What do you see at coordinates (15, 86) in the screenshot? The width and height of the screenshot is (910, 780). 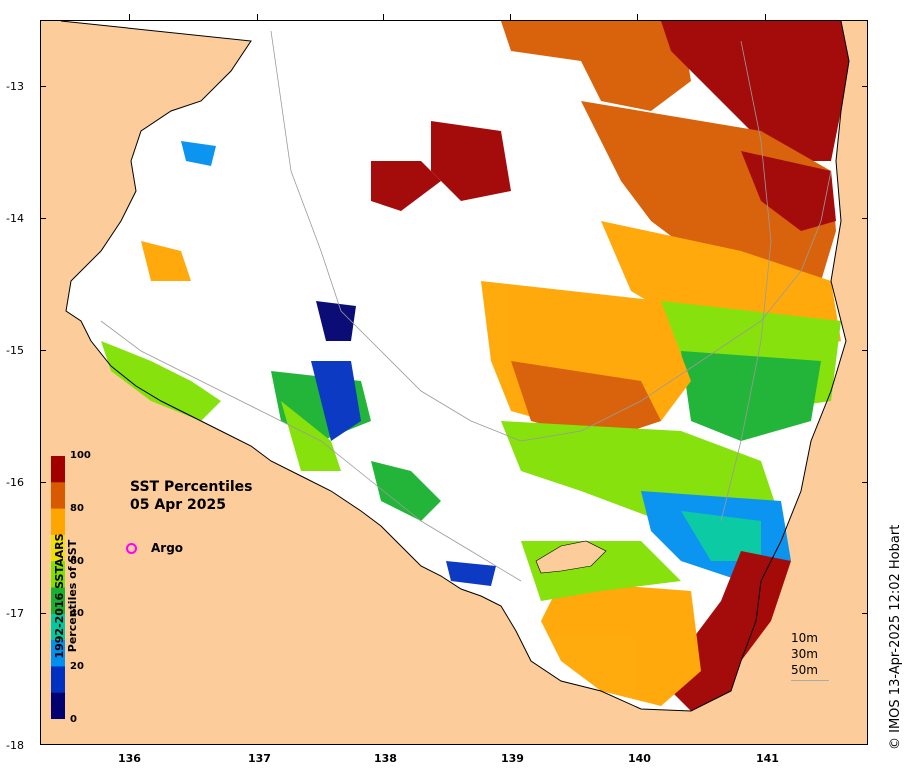 I see `lat-label: -13` at bounding box center [15, 86].